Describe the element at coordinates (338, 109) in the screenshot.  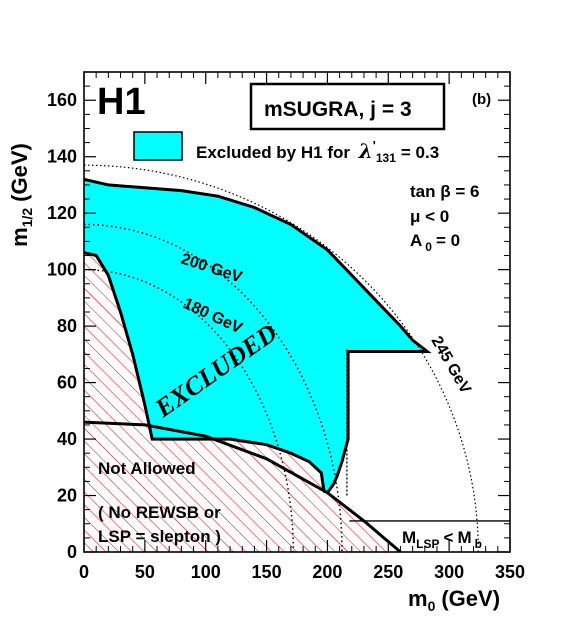
I see `model-box-label: mSUGRA, j = 3` at that location.